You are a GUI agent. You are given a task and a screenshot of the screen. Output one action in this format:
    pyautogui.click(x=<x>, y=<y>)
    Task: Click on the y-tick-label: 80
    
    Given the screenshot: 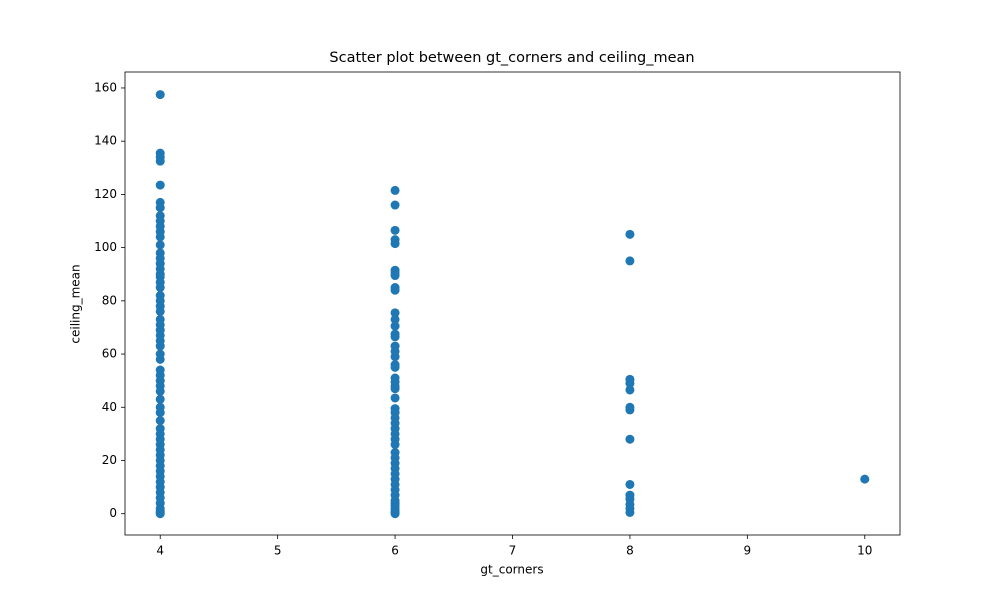 What is the action you would take?
    pyautogui.click(x=109, y=300)
    